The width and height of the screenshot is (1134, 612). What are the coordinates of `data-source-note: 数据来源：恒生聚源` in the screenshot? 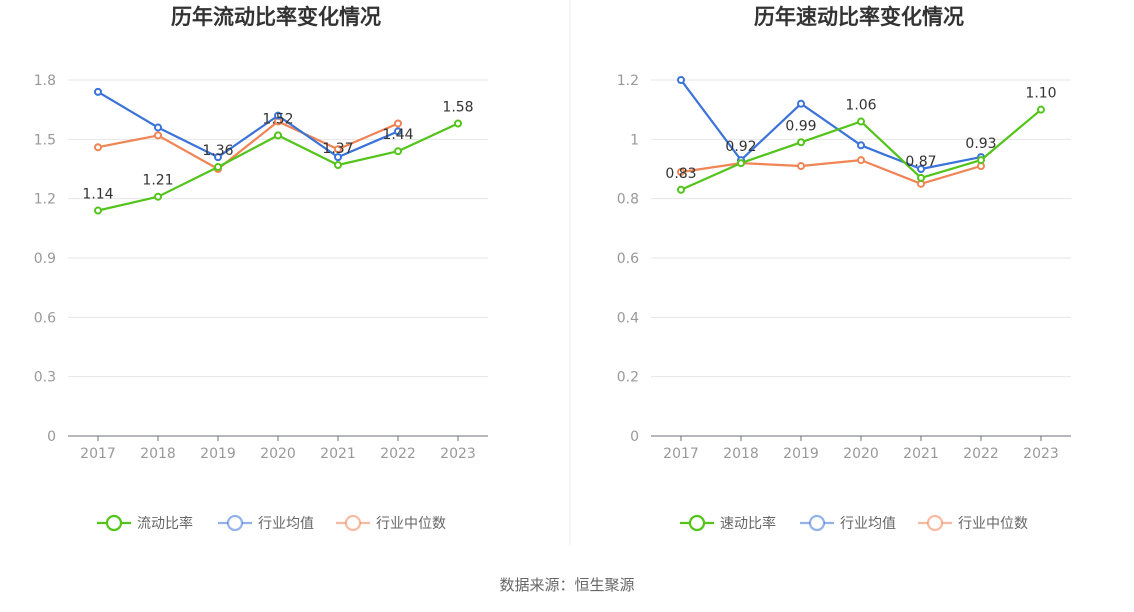 It's located at (567, 585).